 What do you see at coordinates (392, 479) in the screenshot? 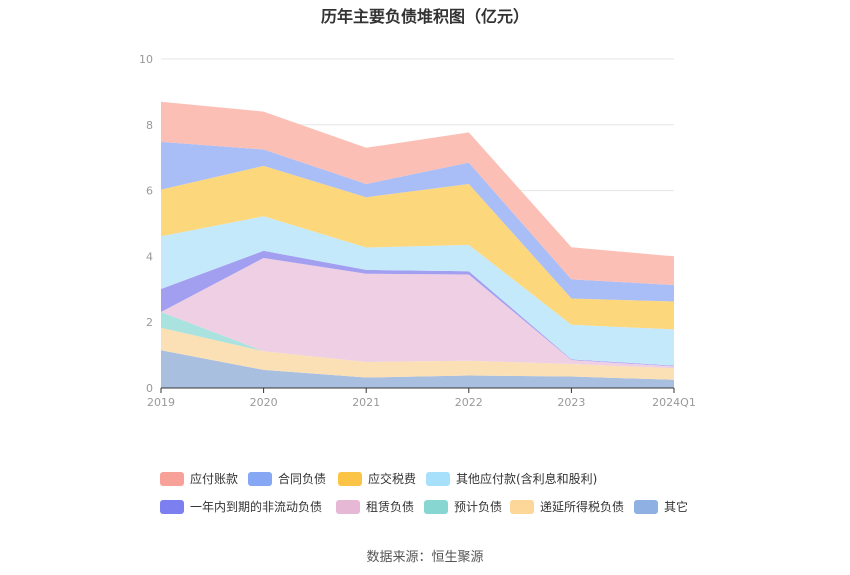
I see `legend-label: 应交税费` at bounding box center [392, 479].